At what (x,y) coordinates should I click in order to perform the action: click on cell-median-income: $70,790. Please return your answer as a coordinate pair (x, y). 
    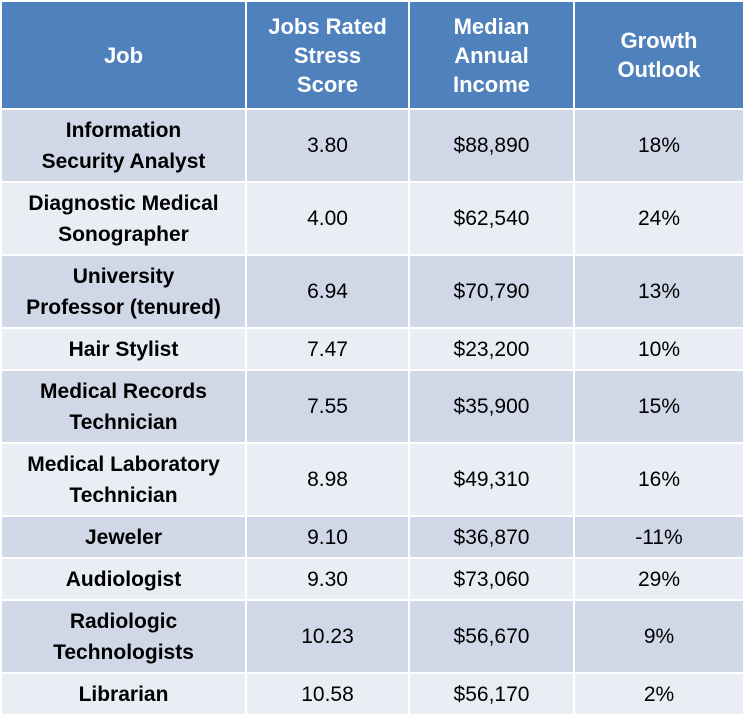
    Looking at the image, I should click on (491, 291).